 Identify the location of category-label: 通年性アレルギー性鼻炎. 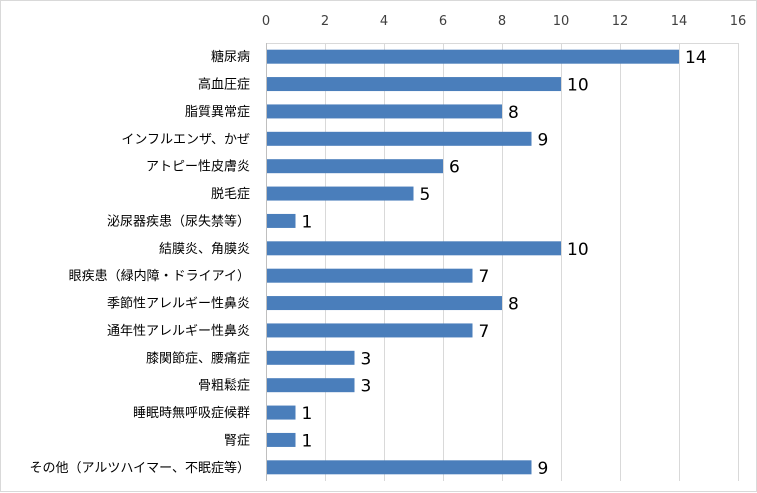
(178, 331).